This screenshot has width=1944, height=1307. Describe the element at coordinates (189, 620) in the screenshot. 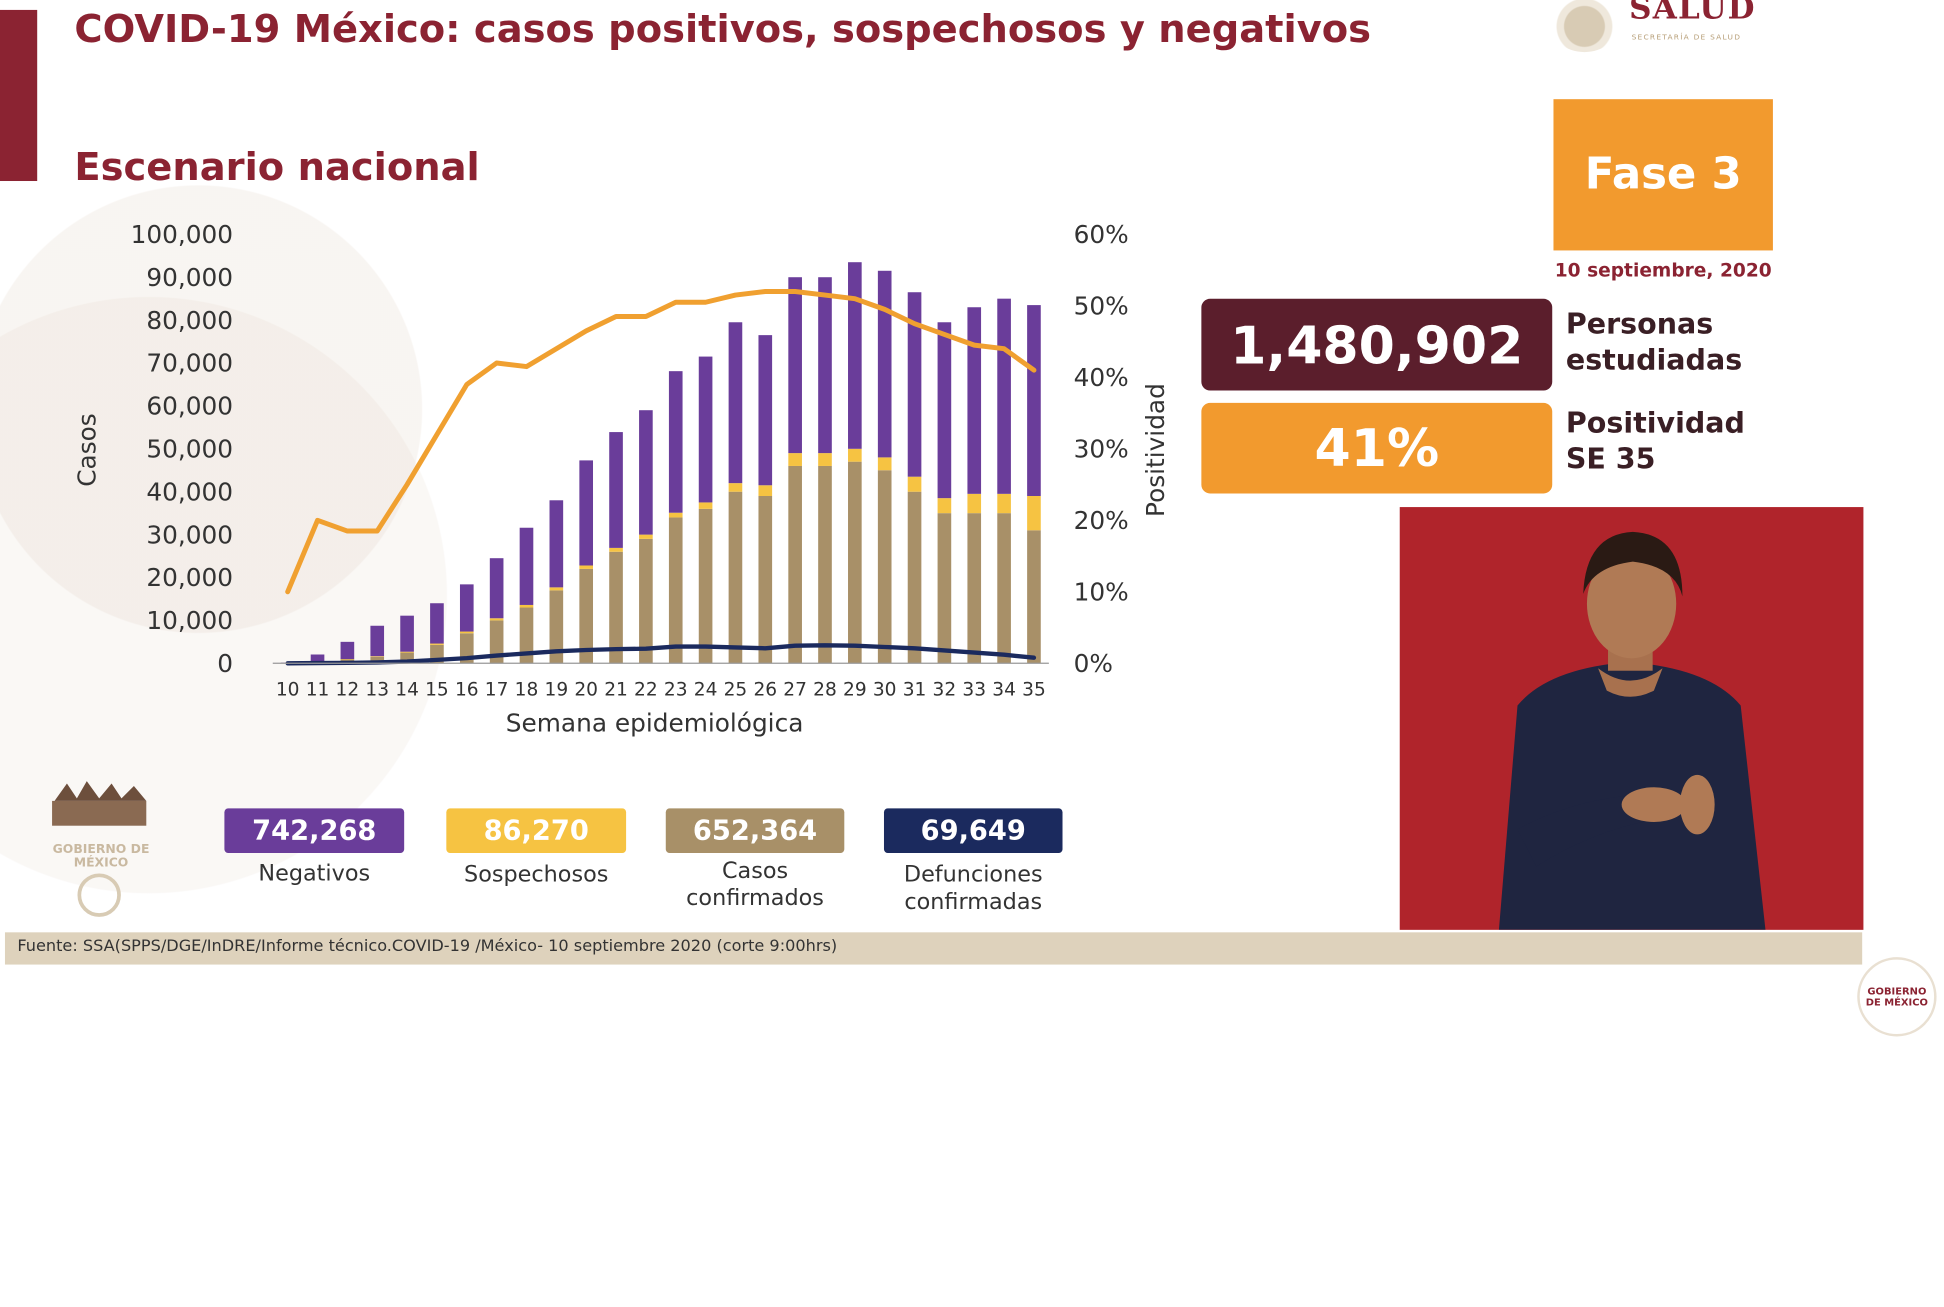

I see `y-tick-label: 10,000` at that location.